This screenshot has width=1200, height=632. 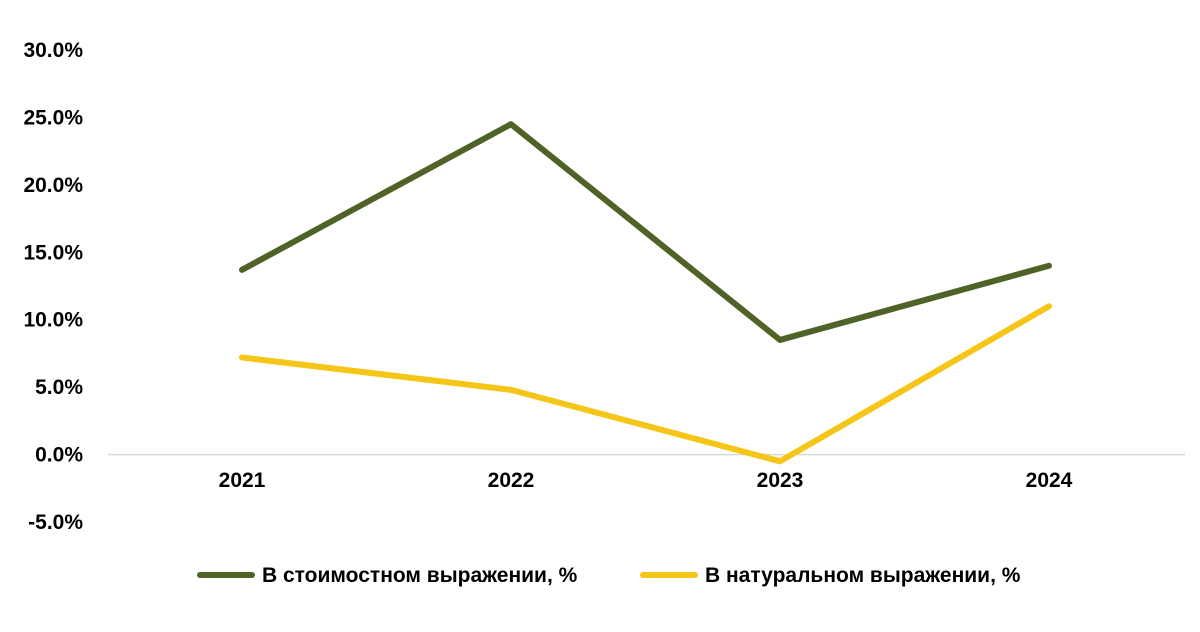 I want to click on y-tick-label: 10.0%, so click(x=53, y=320).